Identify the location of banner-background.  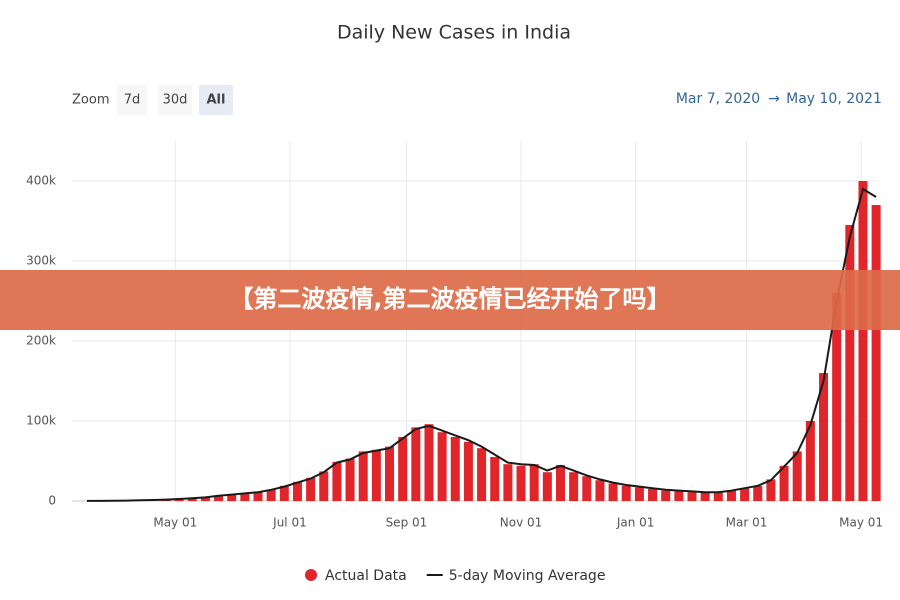
(450, 300).